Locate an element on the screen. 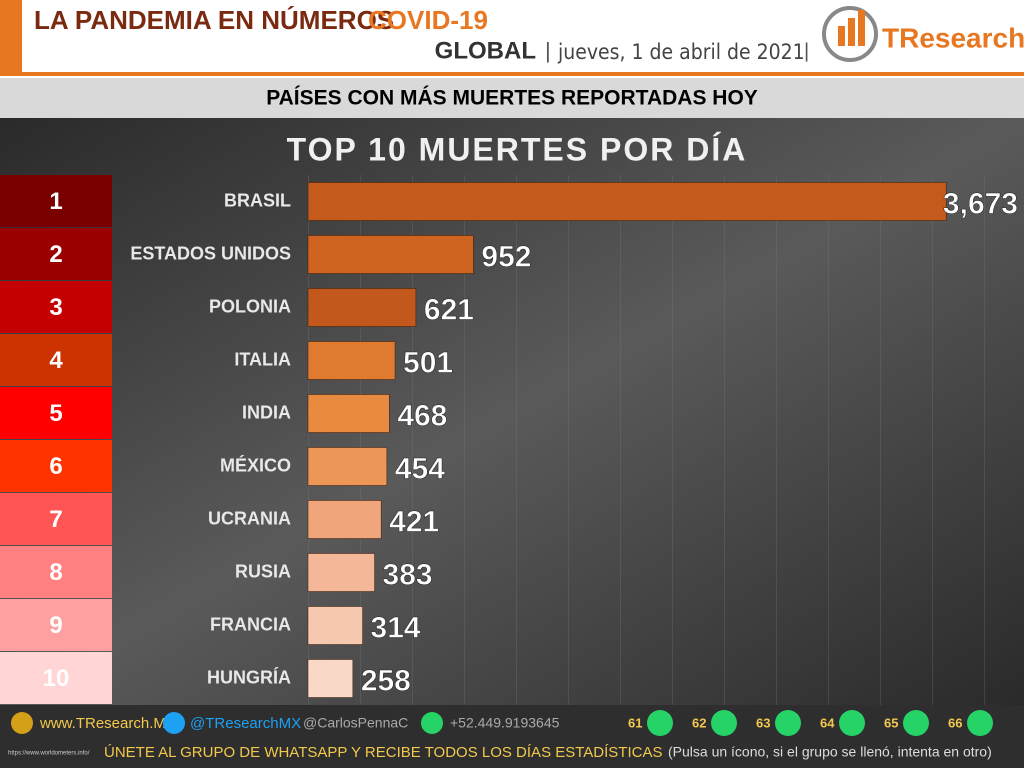  group-number: 61 is located at coordinates (635, 722).